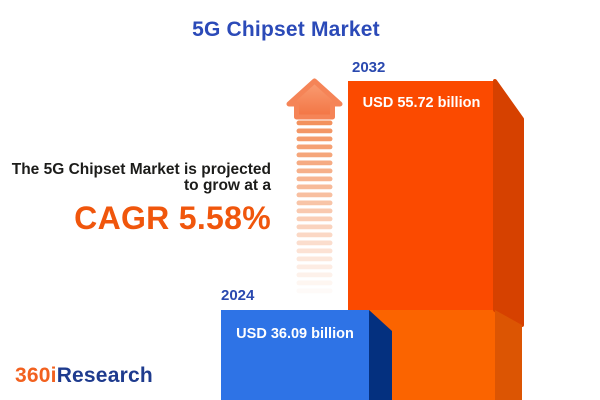  I want to click on year-label-2032: 2032, so click(369, 67).